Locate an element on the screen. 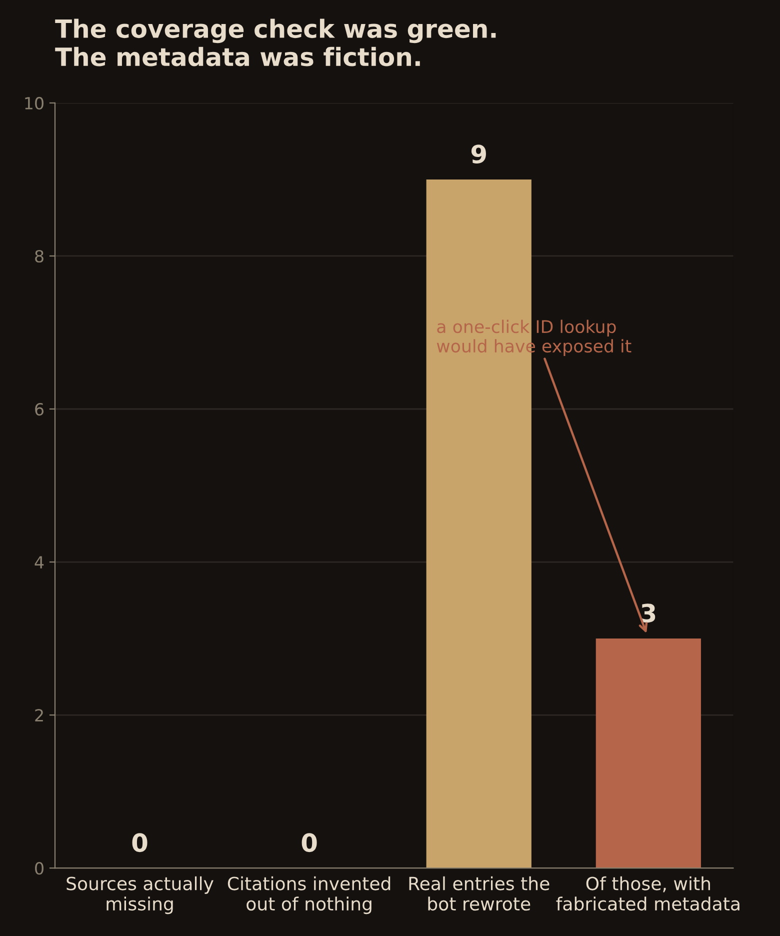  y-tick-label: 4 is located at coordinates (39, 562).